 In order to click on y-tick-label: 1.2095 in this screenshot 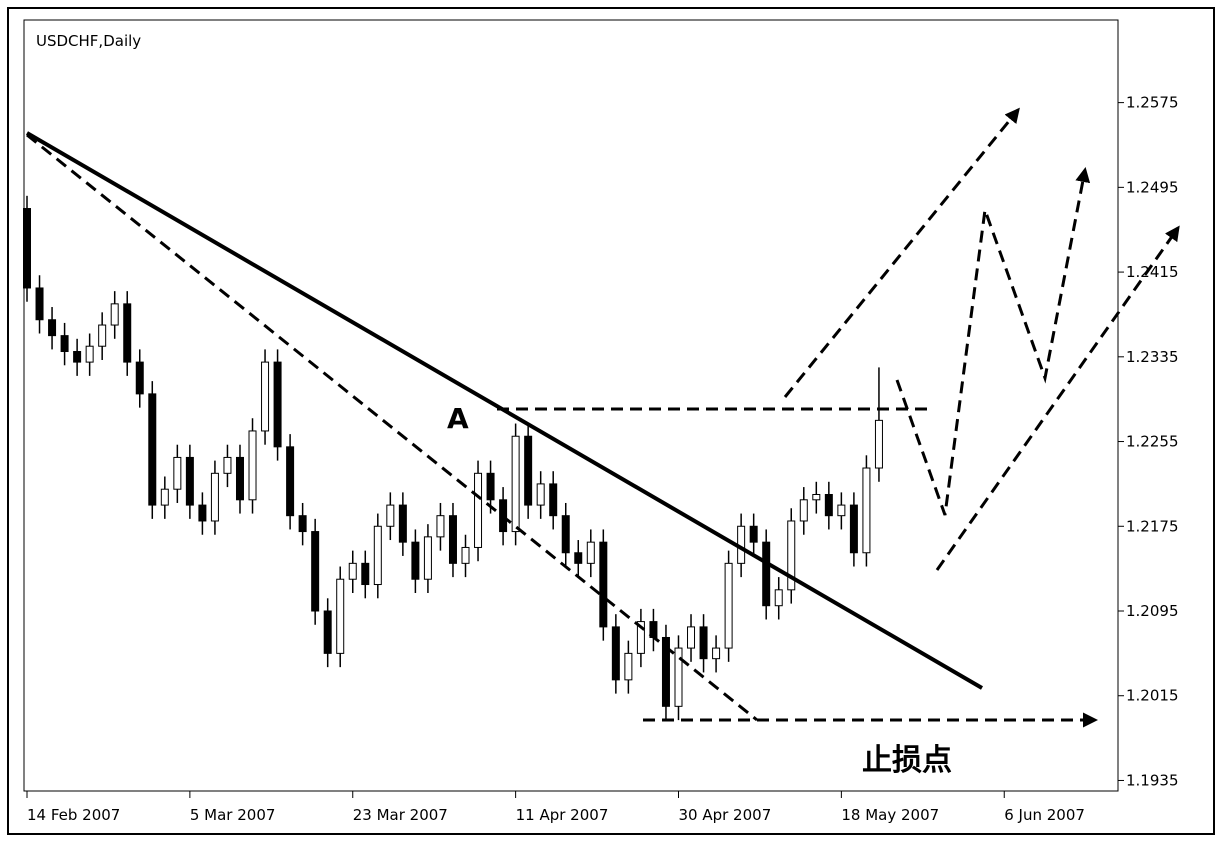, I will do `click(1152, 611)`.